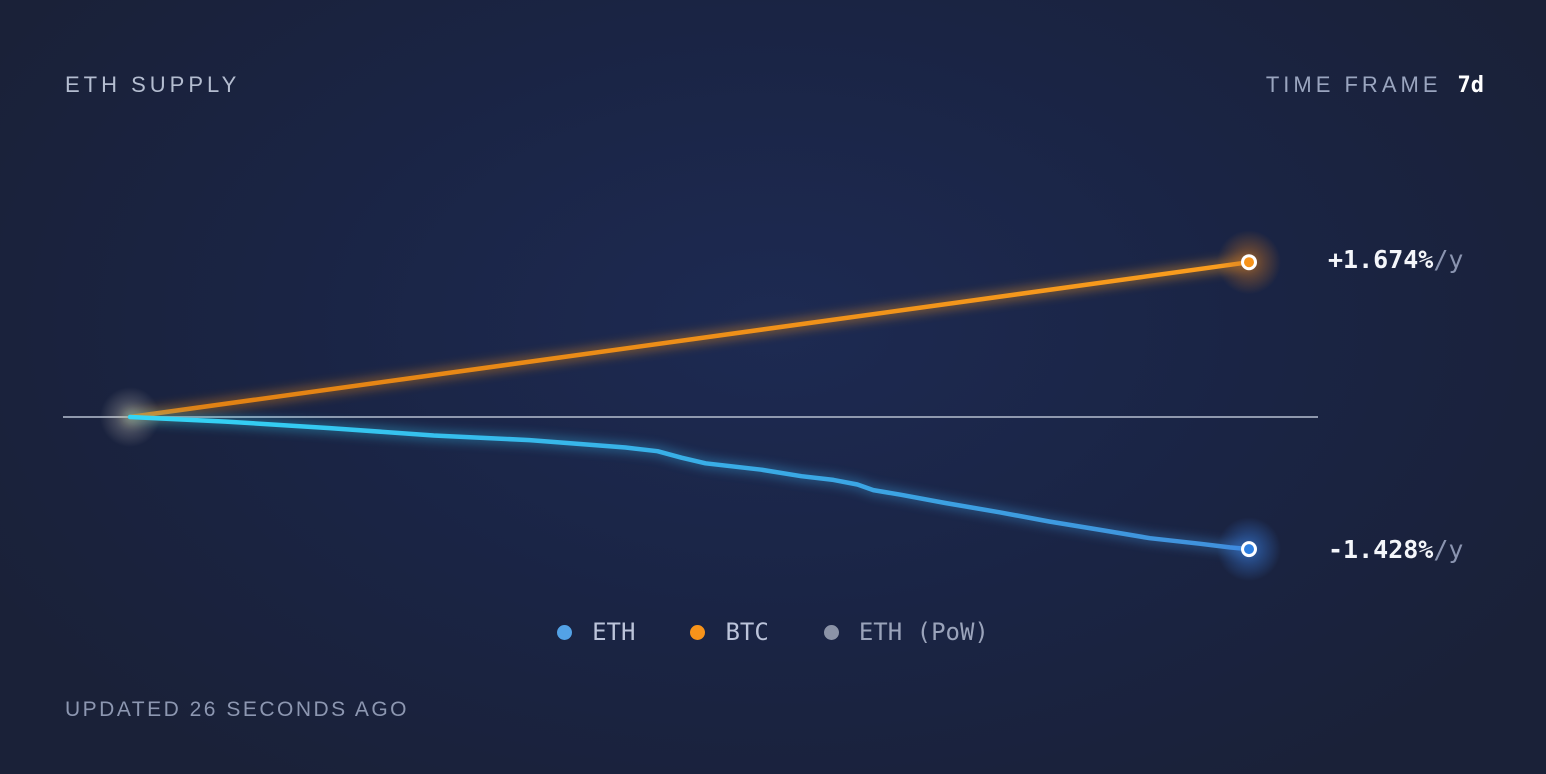  What do you see at coordinates (1471, 85) in the screenshot?
I see `timeframe-value: 7d` at bounding box center [1471, 85].